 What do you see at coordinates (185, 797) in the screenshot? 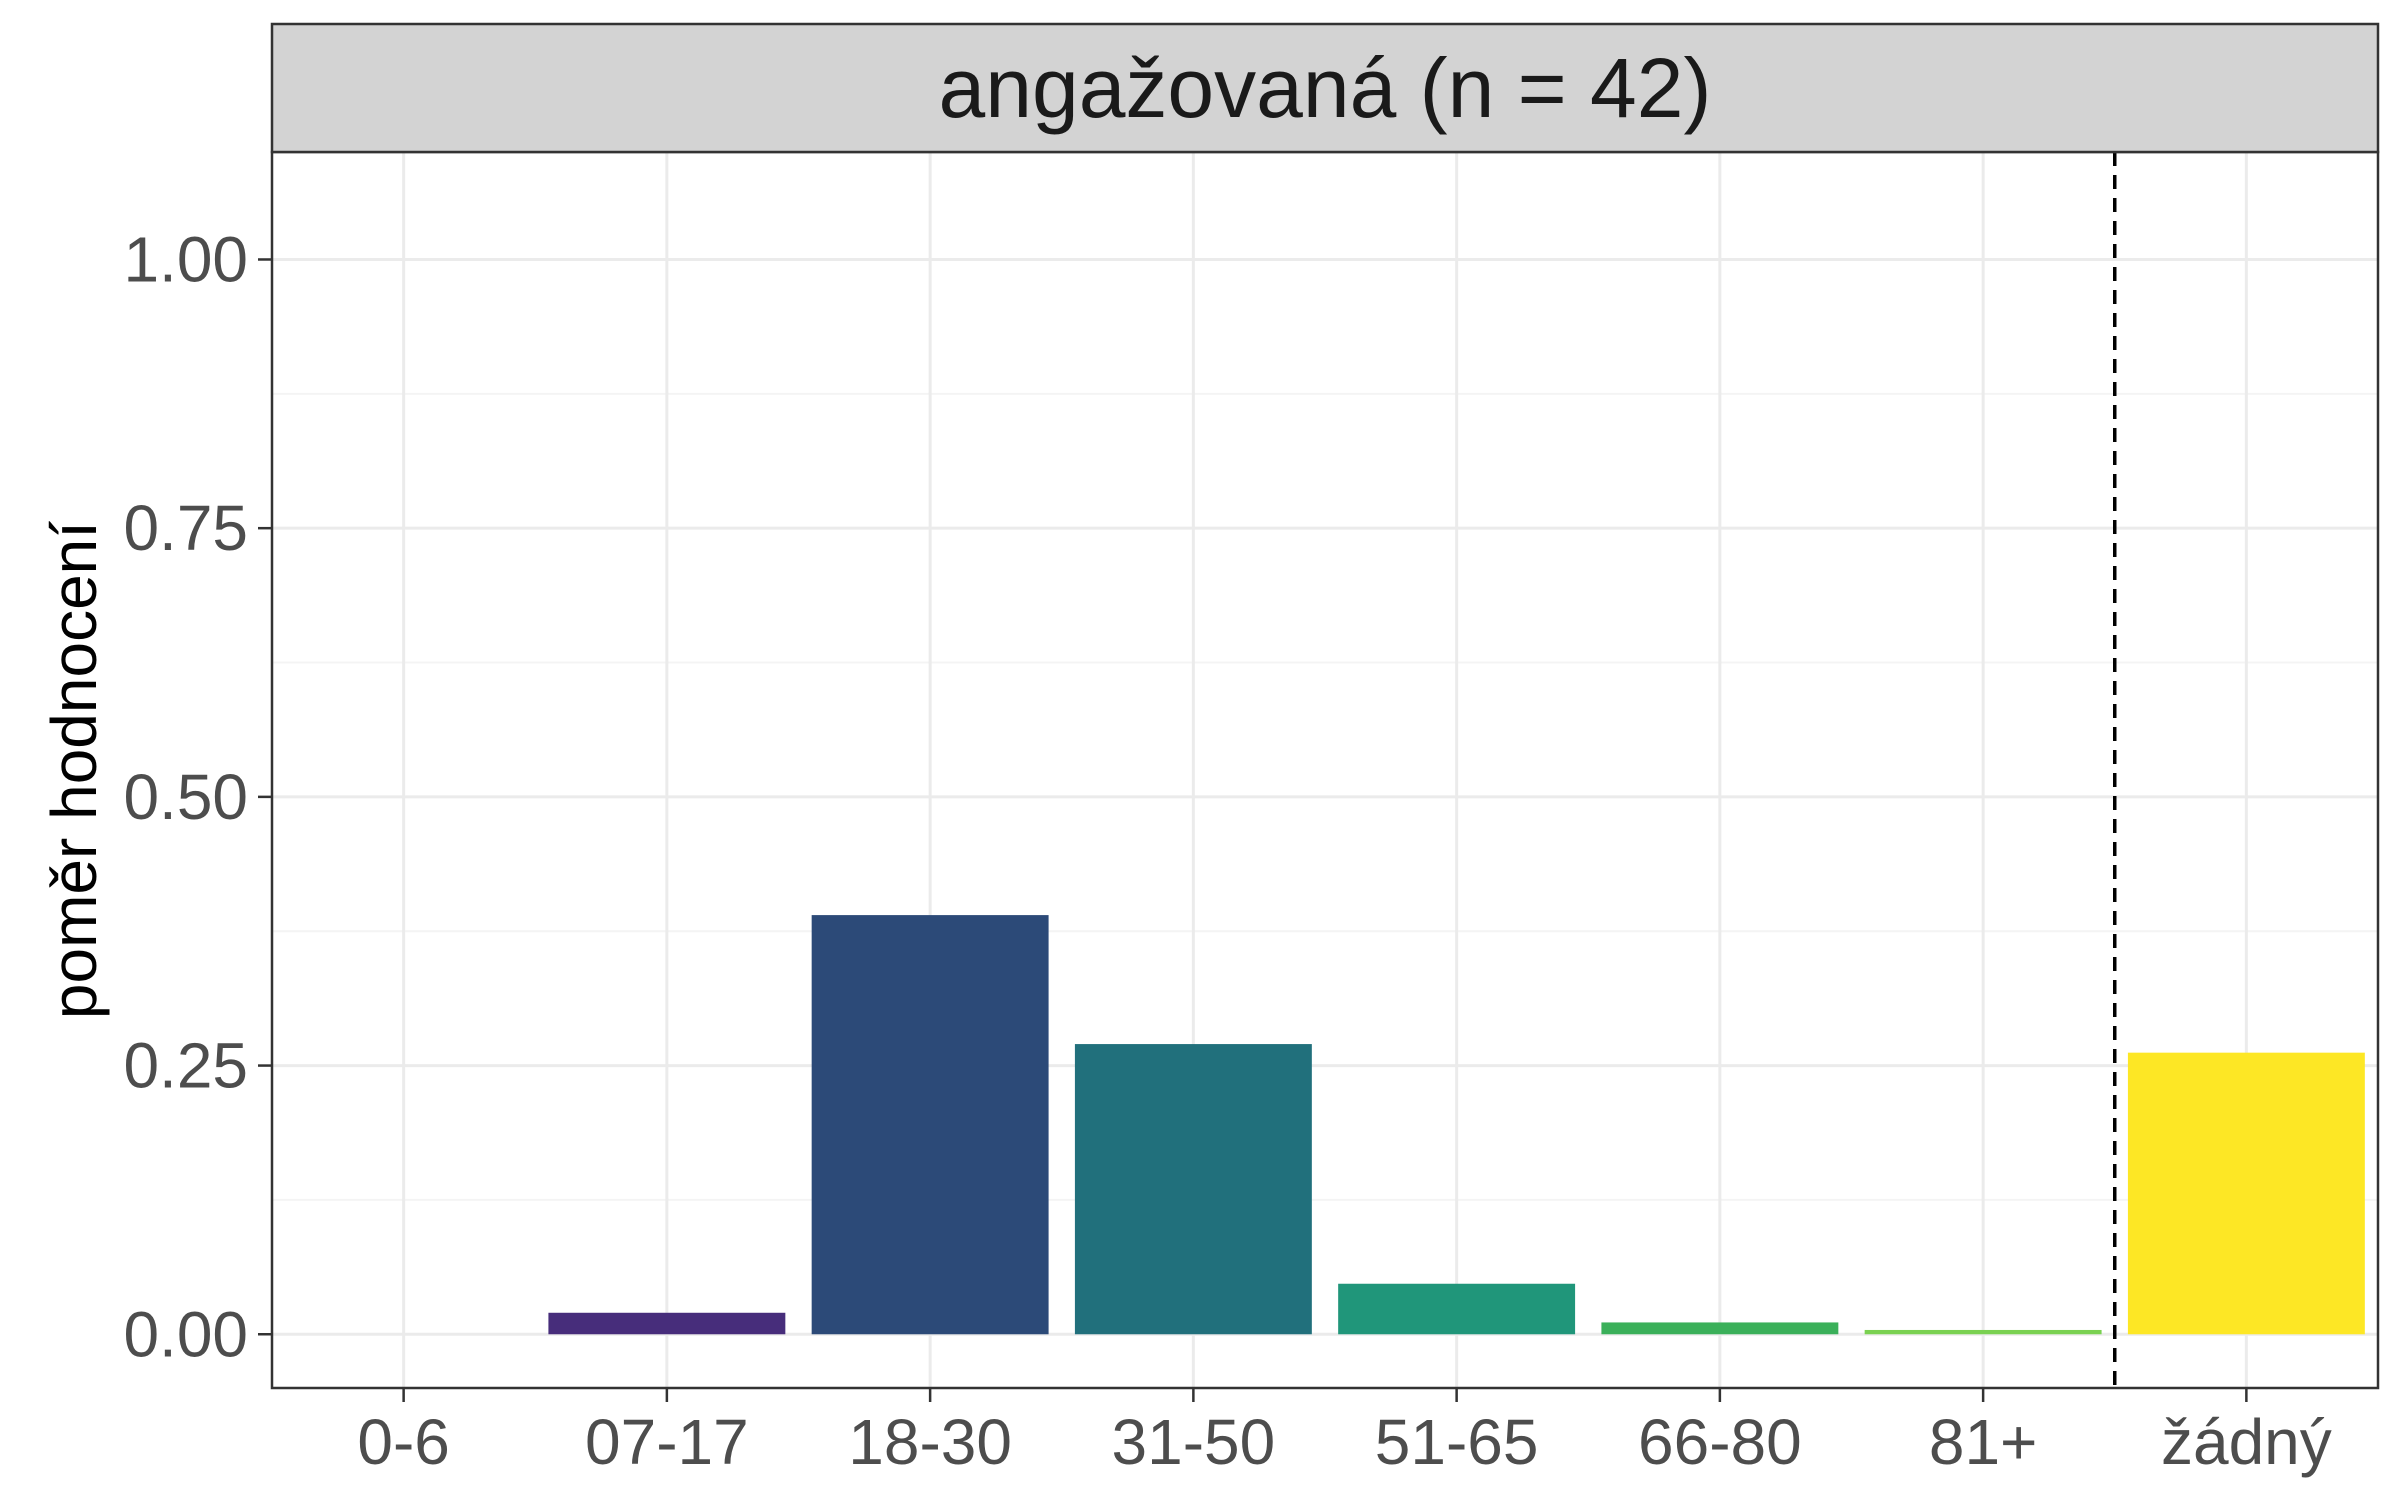
I see `y-tick-label: 0.50` at bounding box center [185, 797].